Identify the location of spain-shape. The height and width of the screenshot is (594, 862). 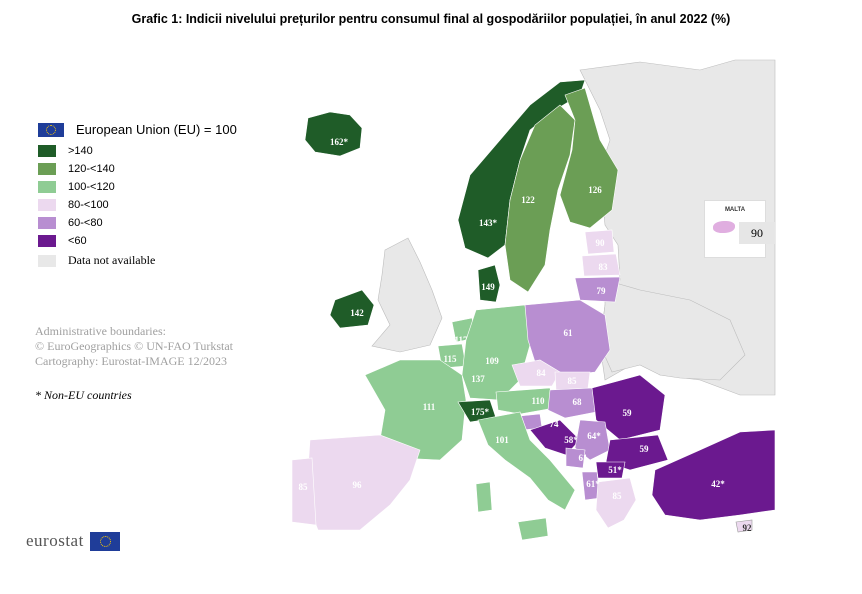
(363, 482).